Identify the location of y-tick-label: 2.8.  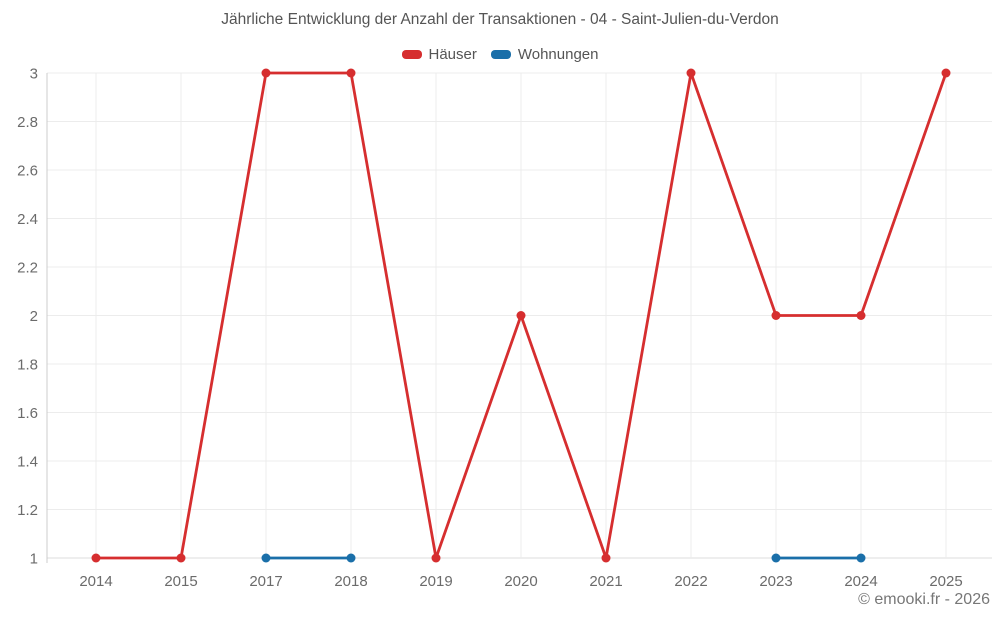
(27, 122).